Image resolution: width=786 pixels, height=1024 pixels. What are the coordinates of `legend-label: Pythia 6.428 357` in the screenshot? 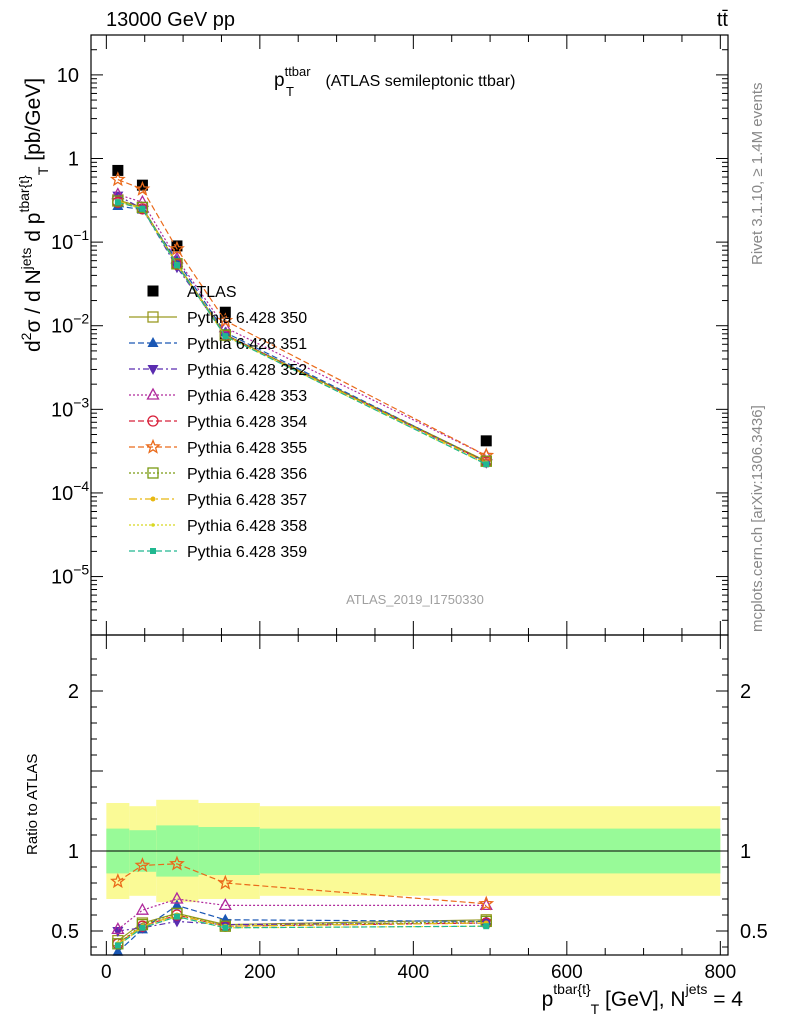 It's located at (247, 500).